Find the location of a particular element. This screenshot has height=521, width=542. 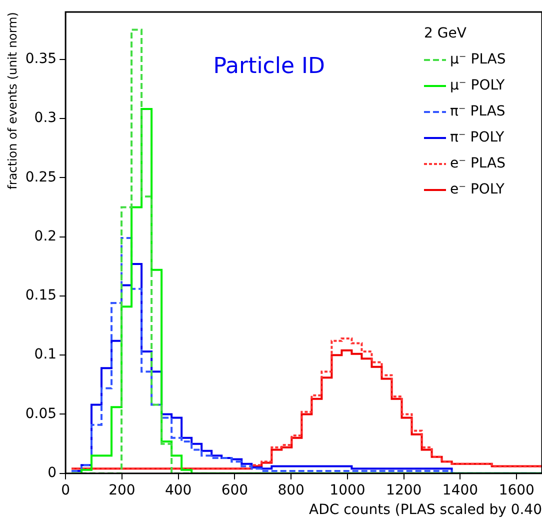

x-tick-label: 1600 is located at coordinates (516, 490).